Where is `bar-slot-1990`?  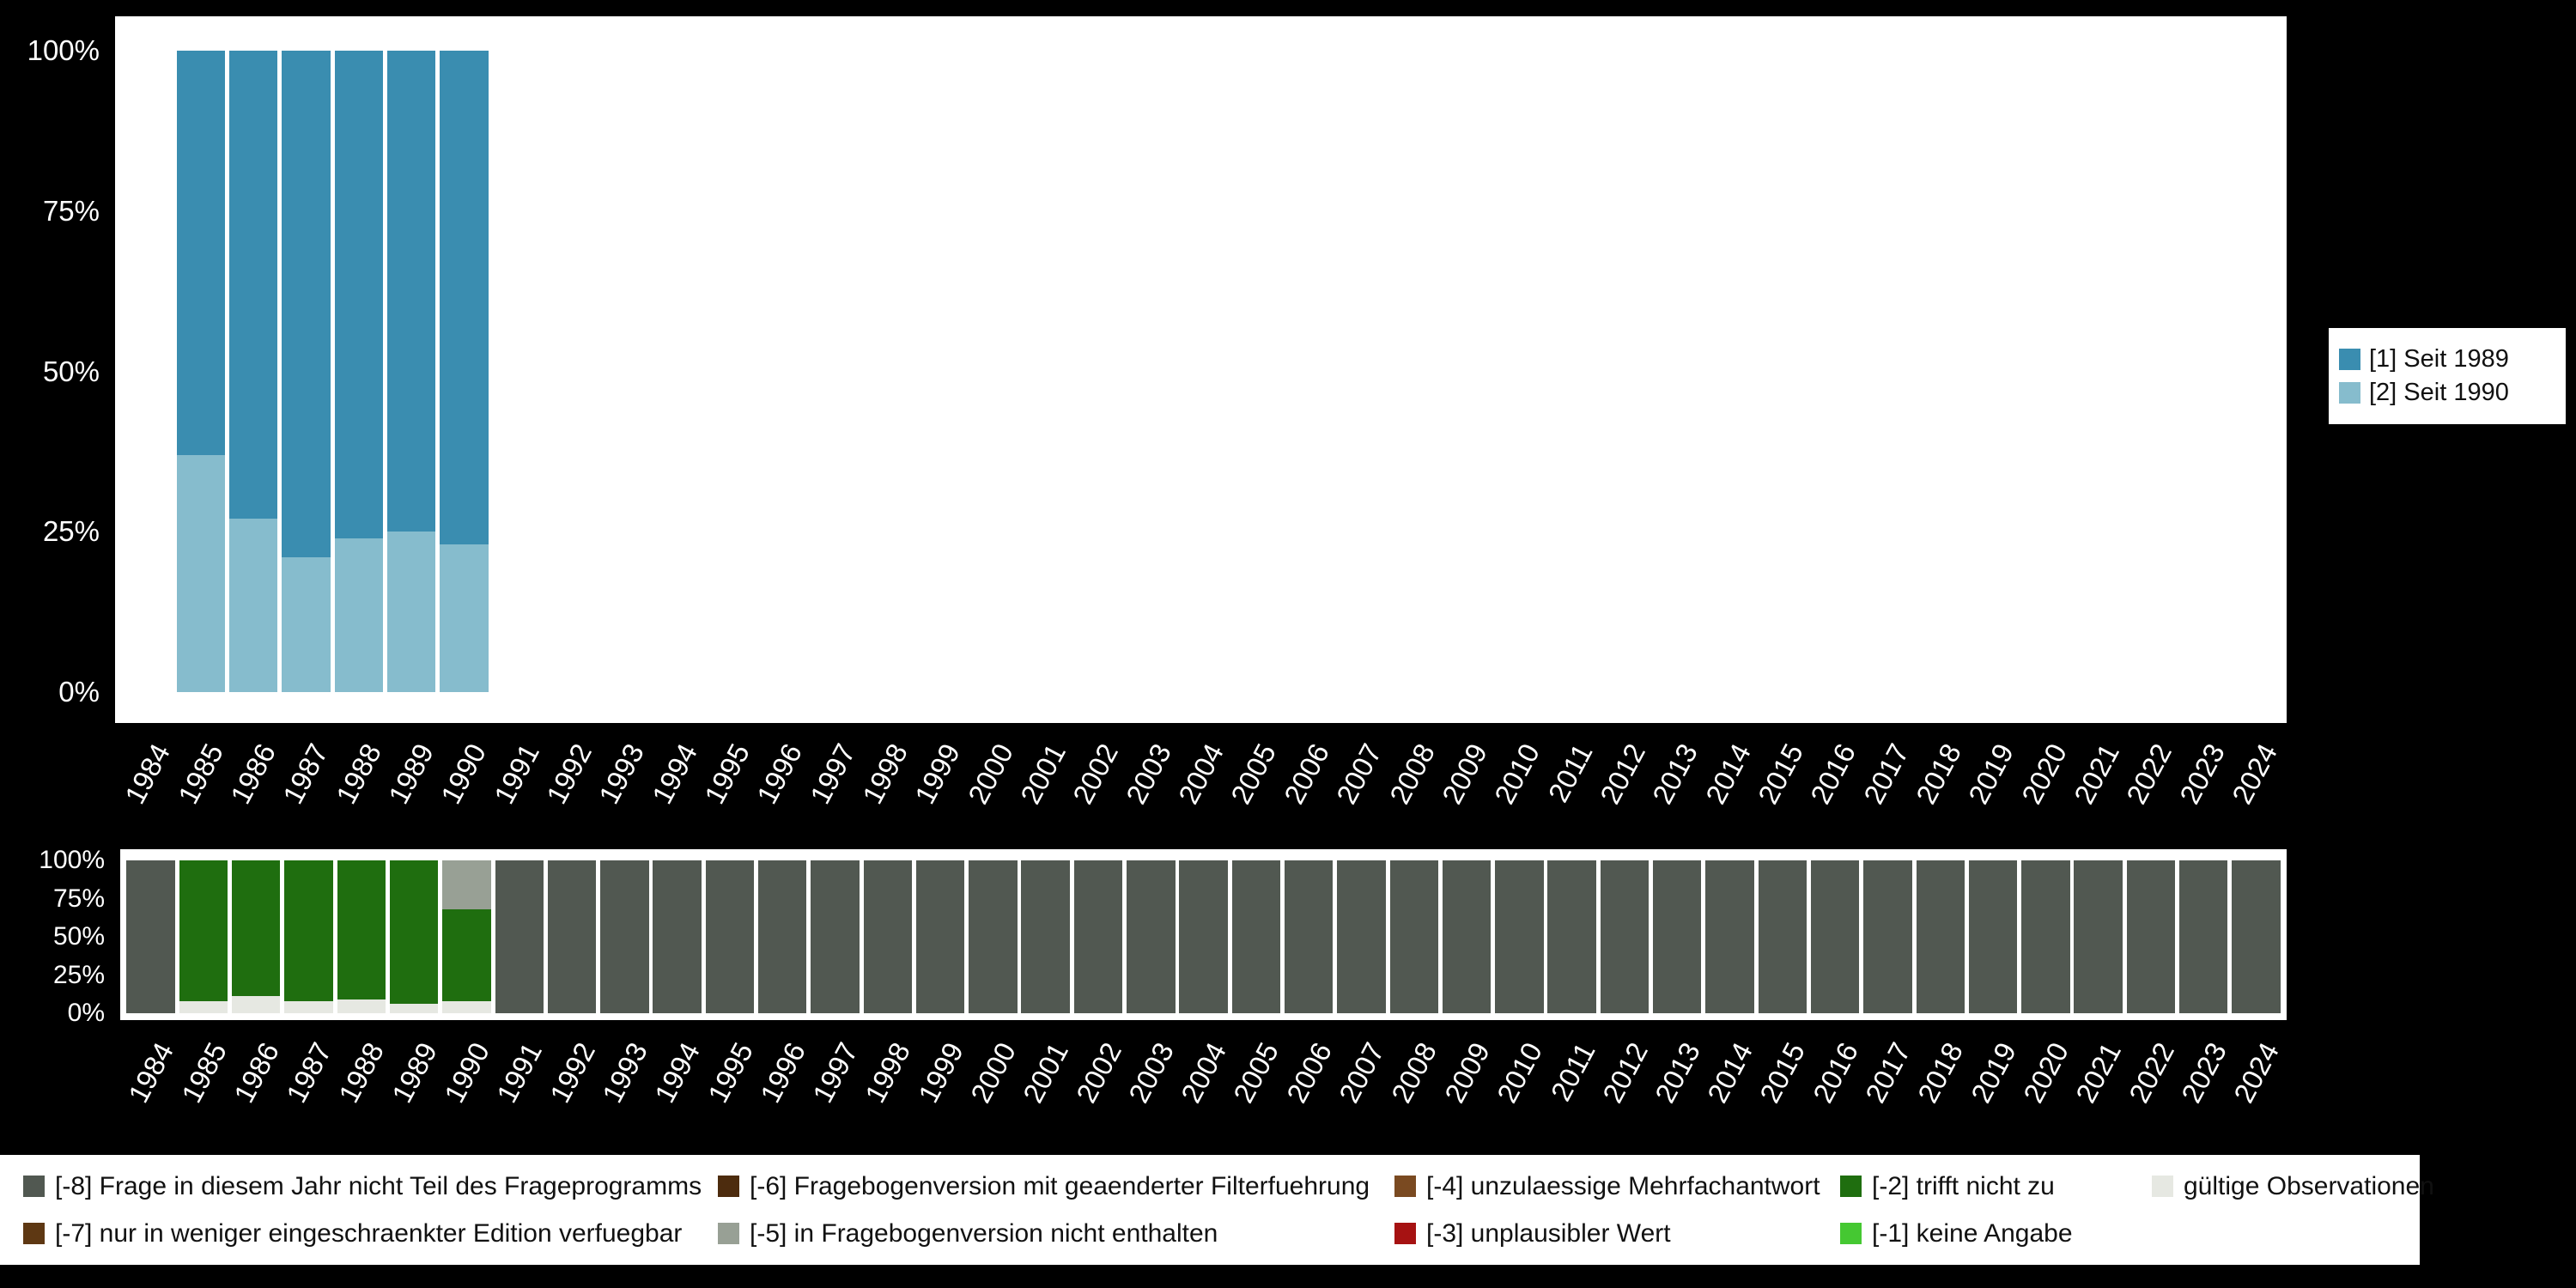 bar-slot-1990 is located at coordinates (466, 936).